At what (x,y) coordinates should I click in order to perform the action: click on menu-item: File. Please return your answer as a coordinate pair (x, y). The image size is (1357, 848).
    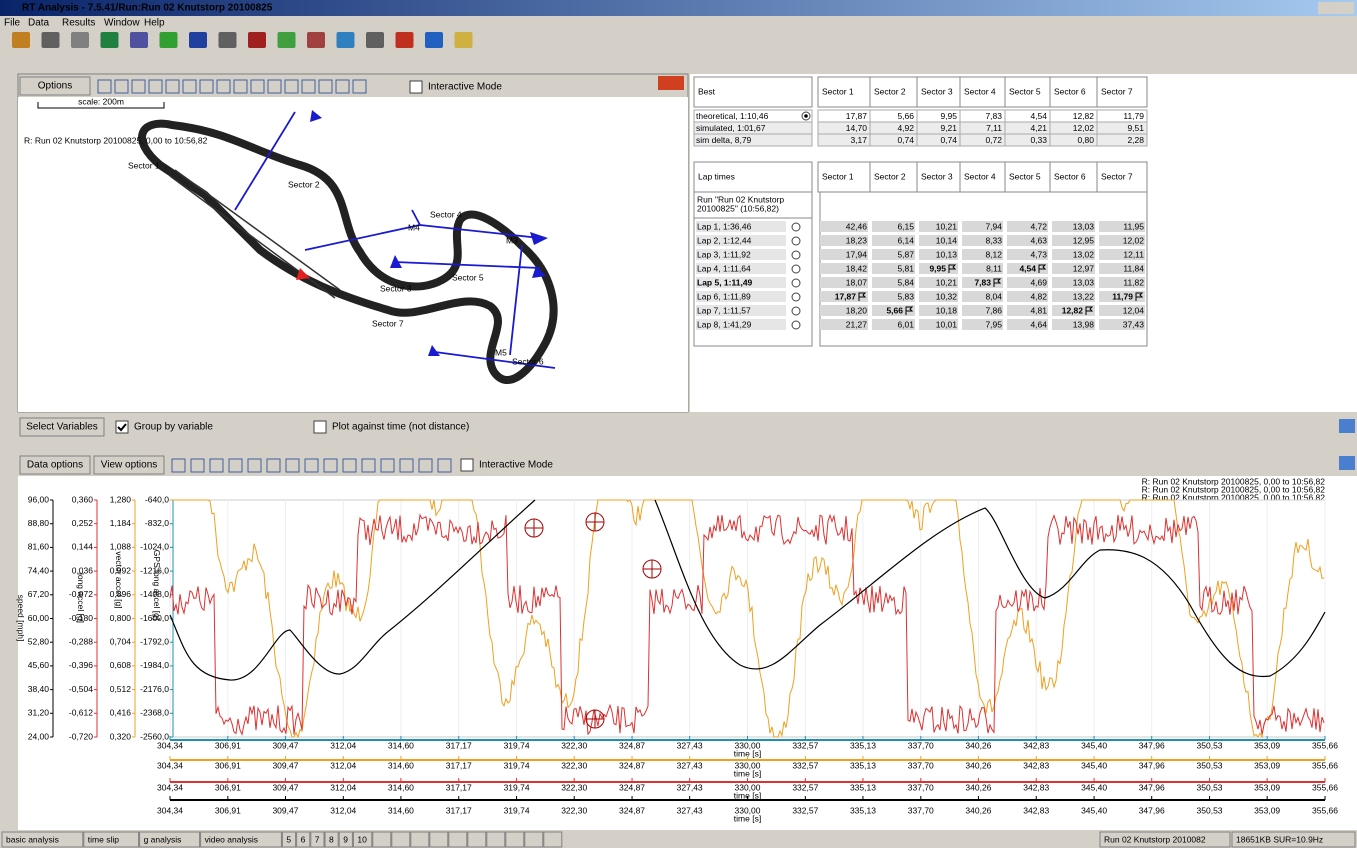
    Looking at the image, I should click on (12, 23).